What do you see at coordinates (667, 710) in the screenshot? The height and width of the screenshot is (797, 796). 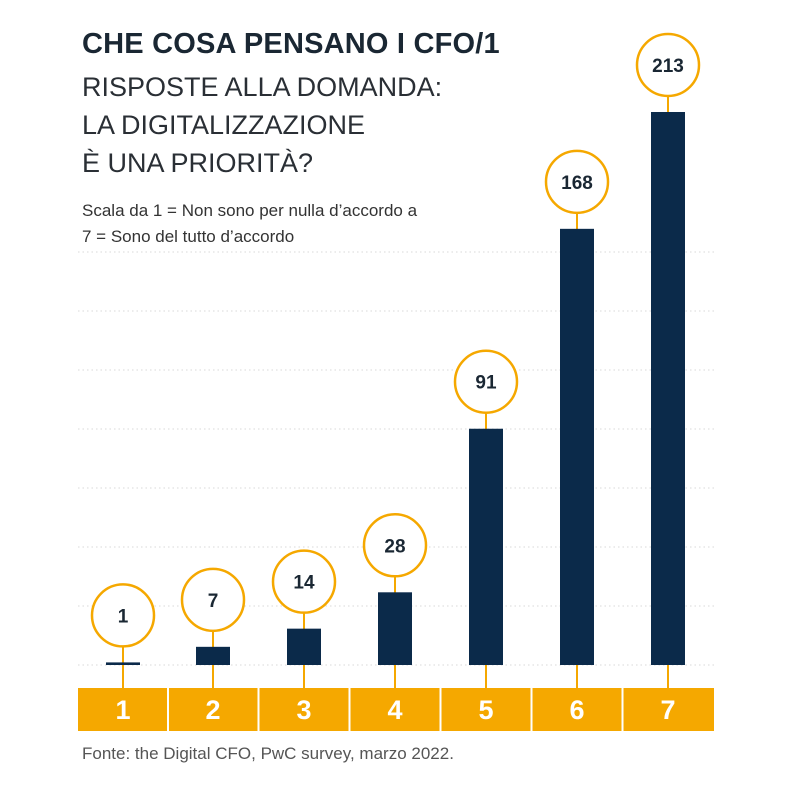 I see `x-tick-label: 7` at bounding box center [667, 710].